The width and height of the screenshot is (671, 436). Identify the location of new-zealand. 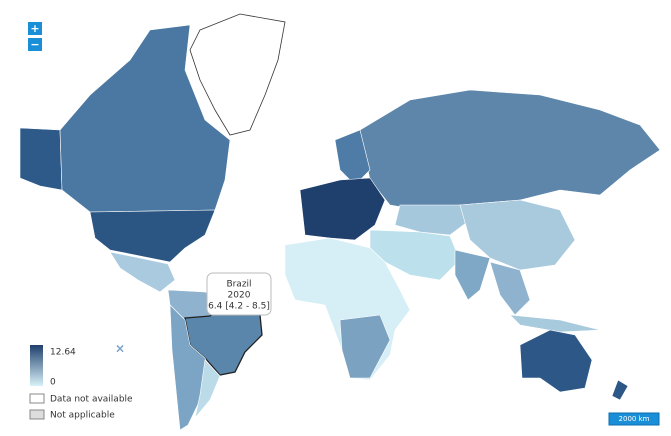
(620, 390).